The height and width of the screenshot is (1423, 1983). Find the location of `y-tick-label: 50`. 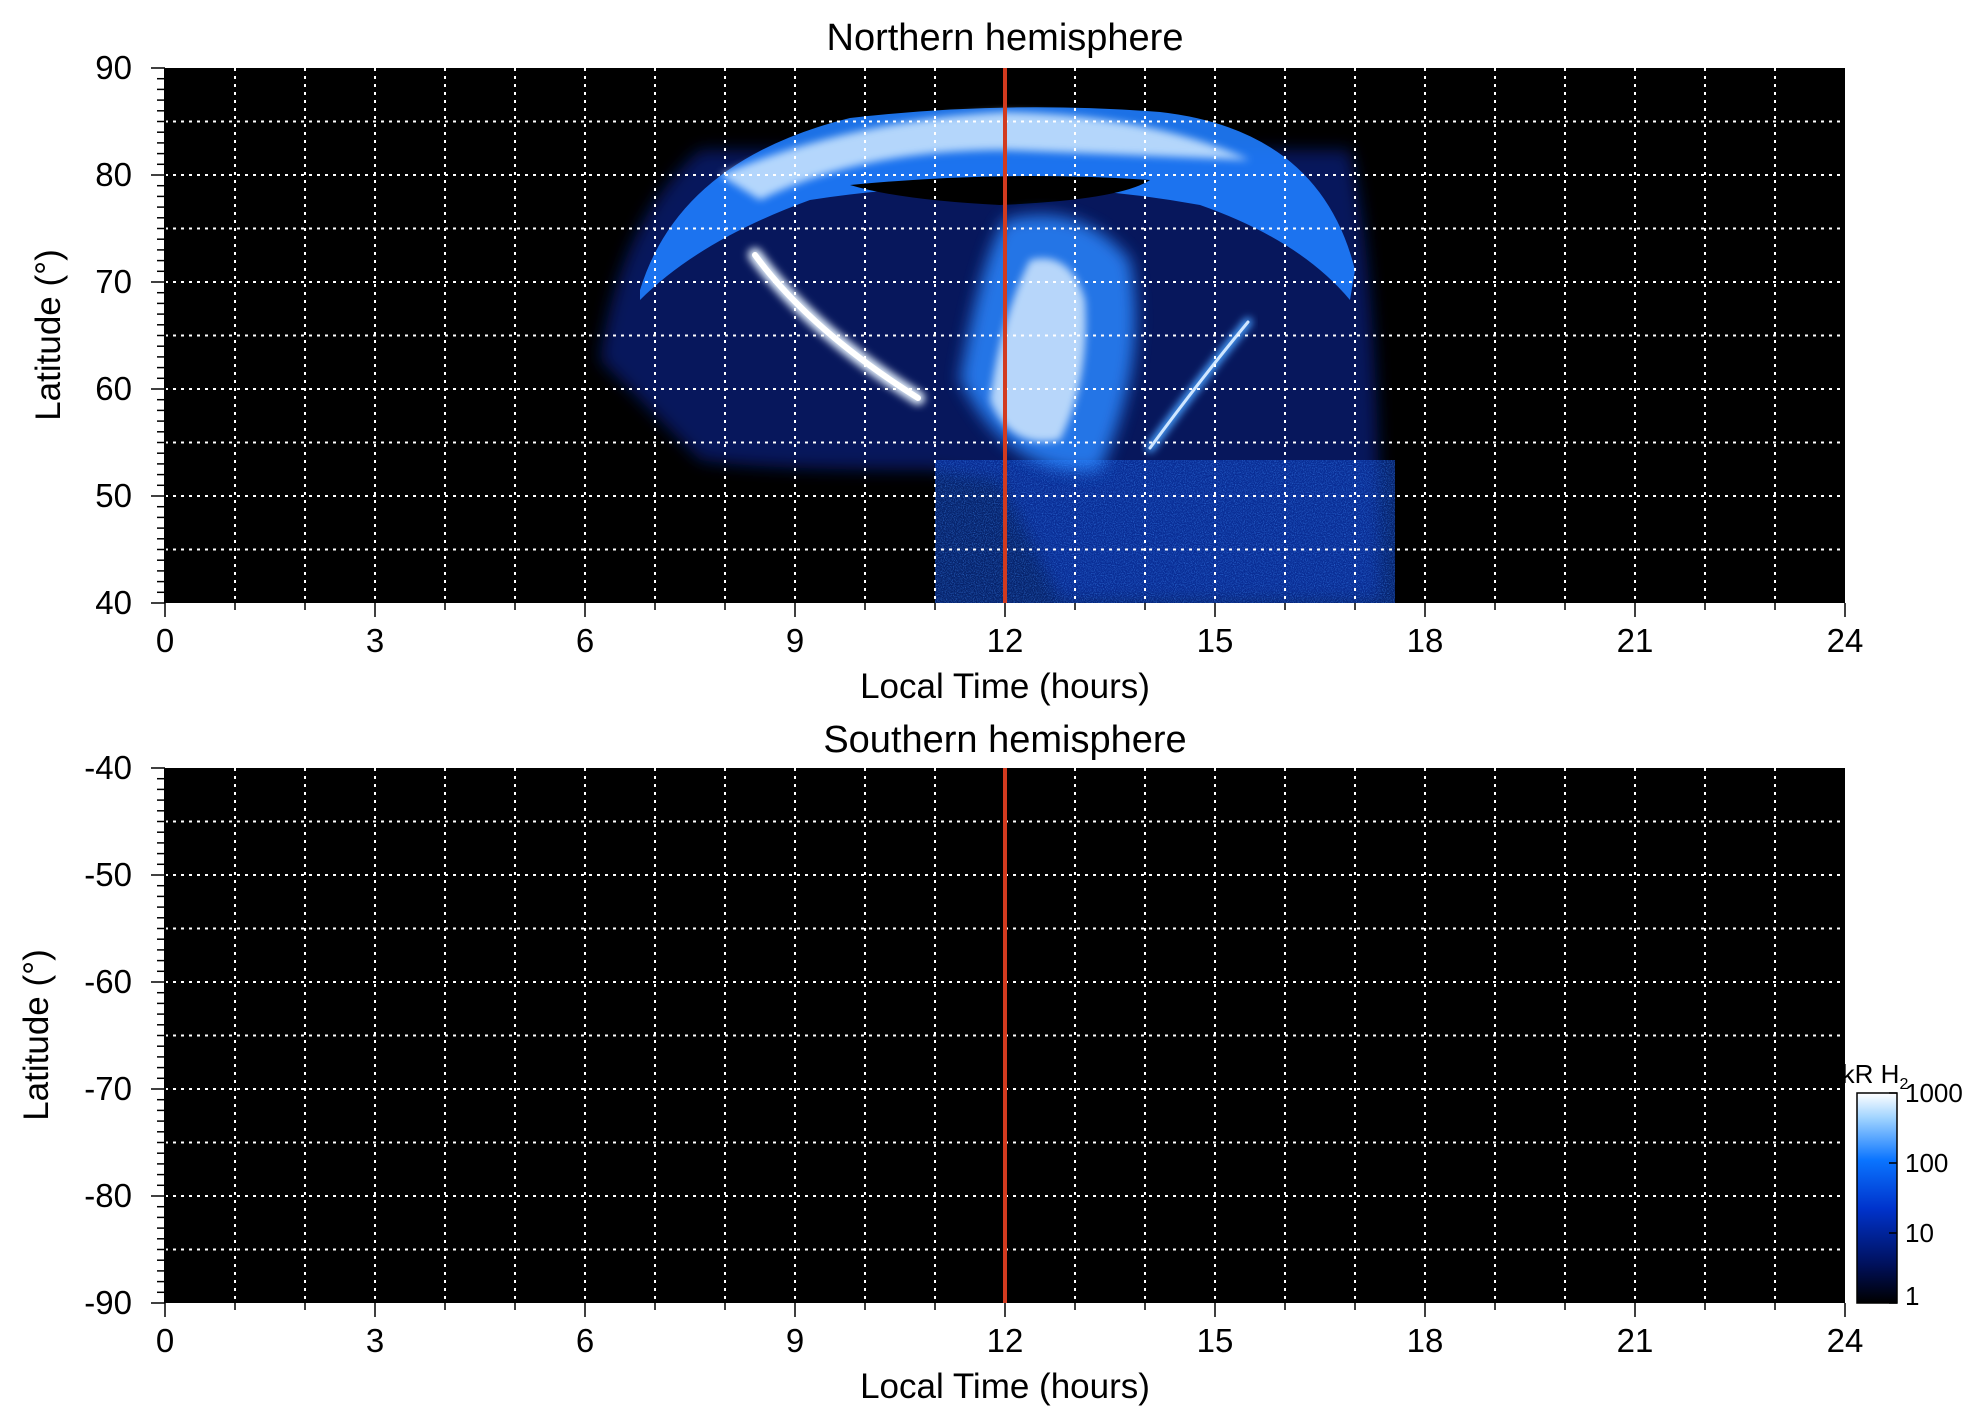

y-tick-label: 50 is located at coordinates (113, 495).